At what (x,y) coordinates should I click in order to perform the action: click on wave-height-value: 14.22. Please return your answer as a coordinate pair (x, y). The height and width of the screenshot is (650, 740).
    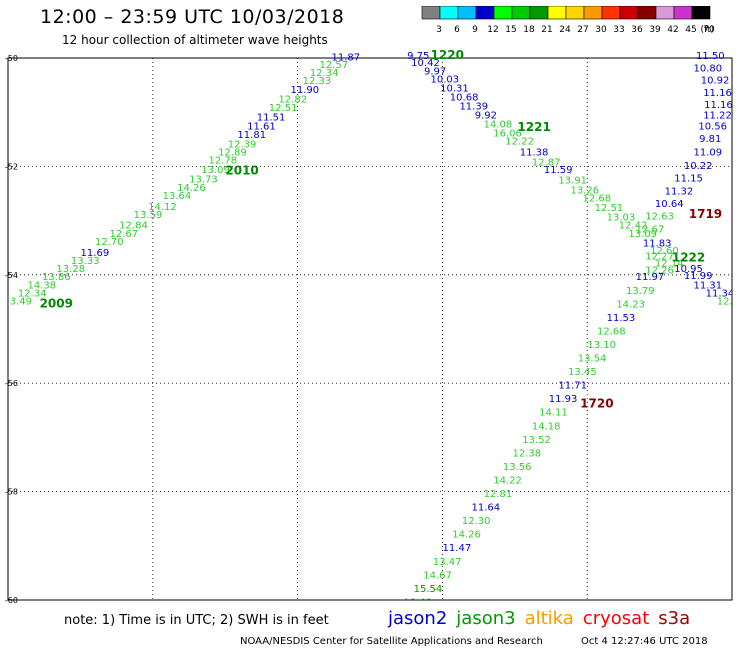
    Looking at the image, I should click on (507, 480).